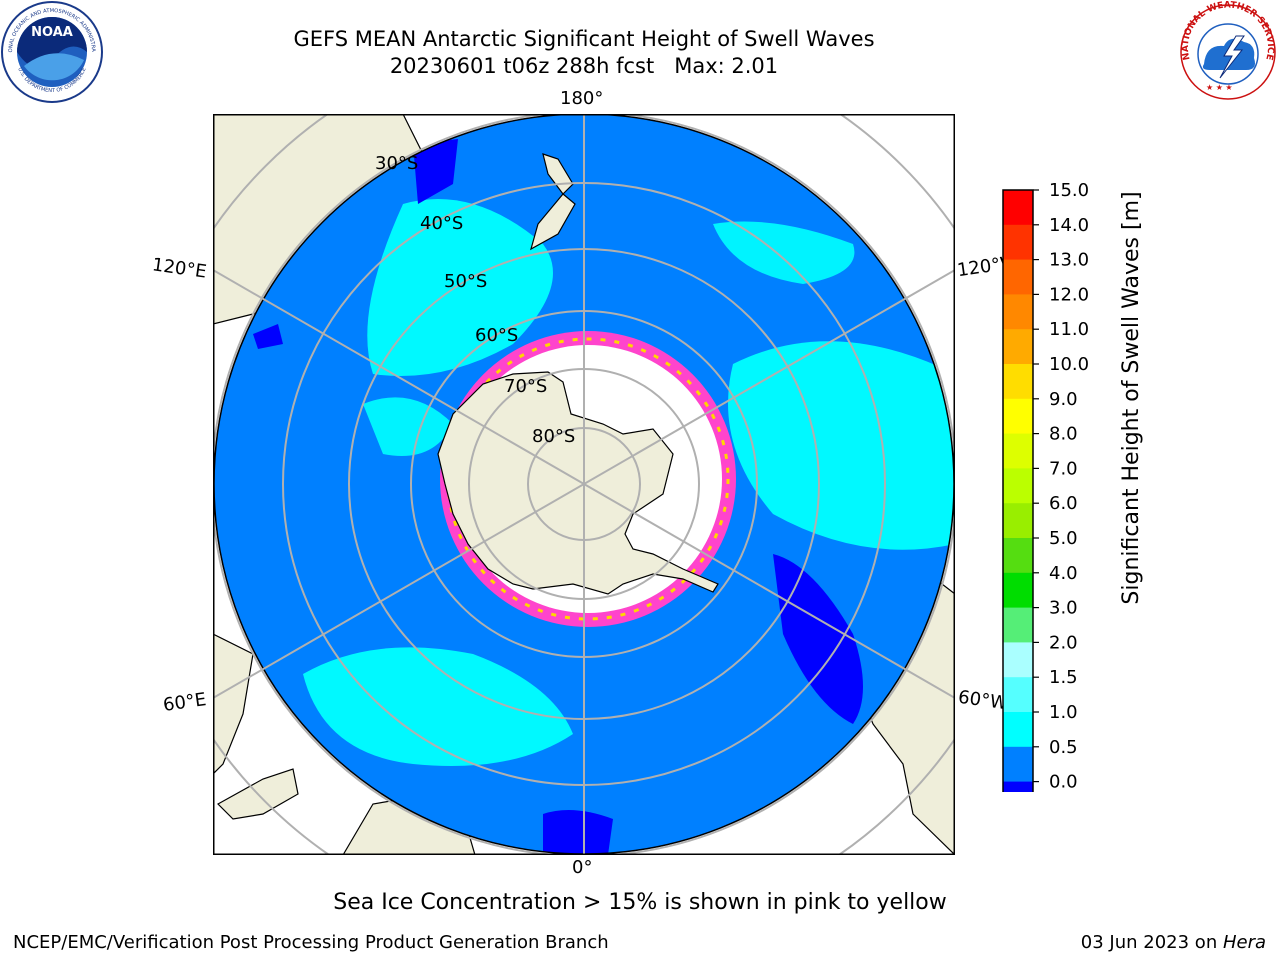 The height and width of the screenshot is (960, 1280). What do you see at coordinates (1063, 503) in the screenshot?
I see `colorbar-tick-label: 6.0` at bounding box center [1063, 503].